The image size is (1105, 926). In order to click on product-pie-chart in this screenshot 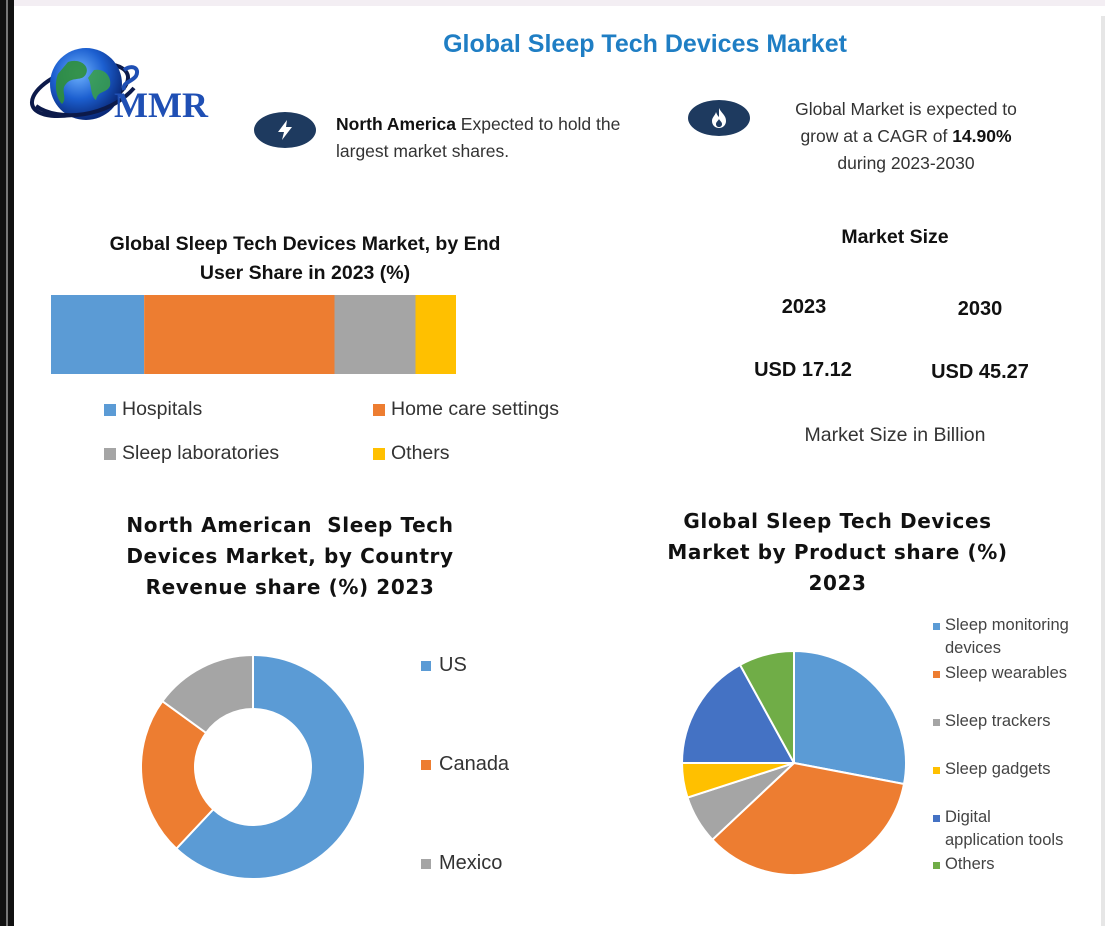, I will do `click(793, 762)`.